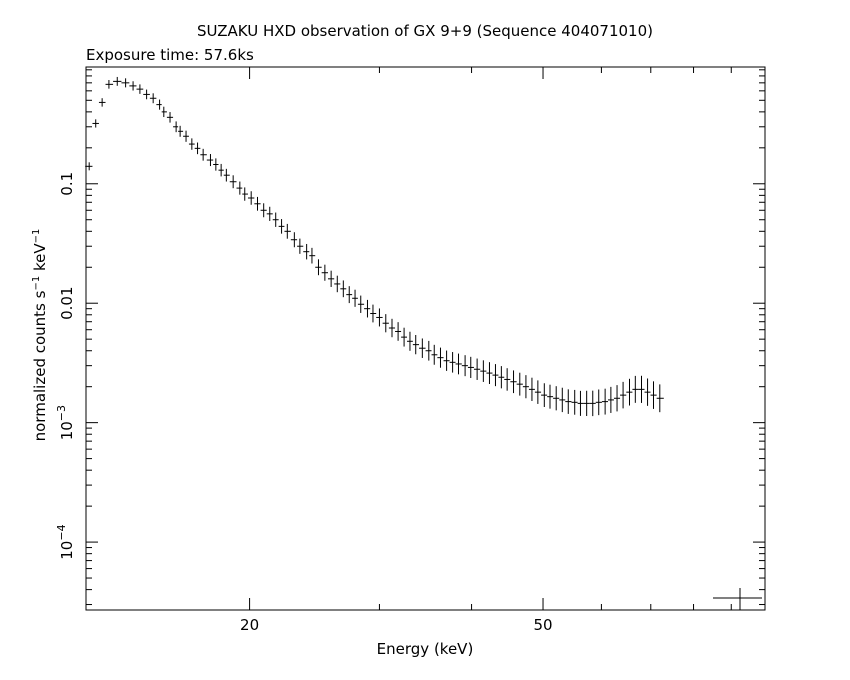 The width and height of the screenshot is (850, 680). Describe the element at coordinates (67, 303) in the screenshot. I see `y-tick-label: 0.01` at that location.